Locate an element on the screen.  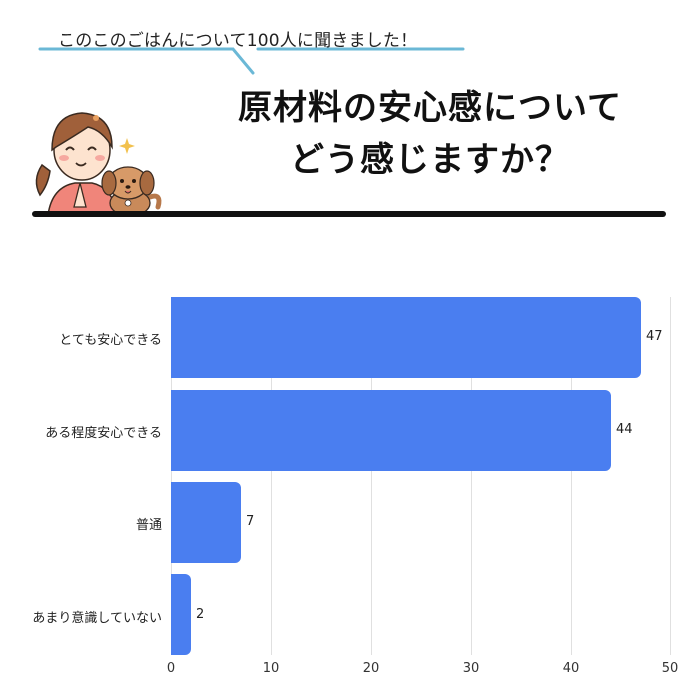
category-label: あまり意識していない is located at coordinates (97, 618).